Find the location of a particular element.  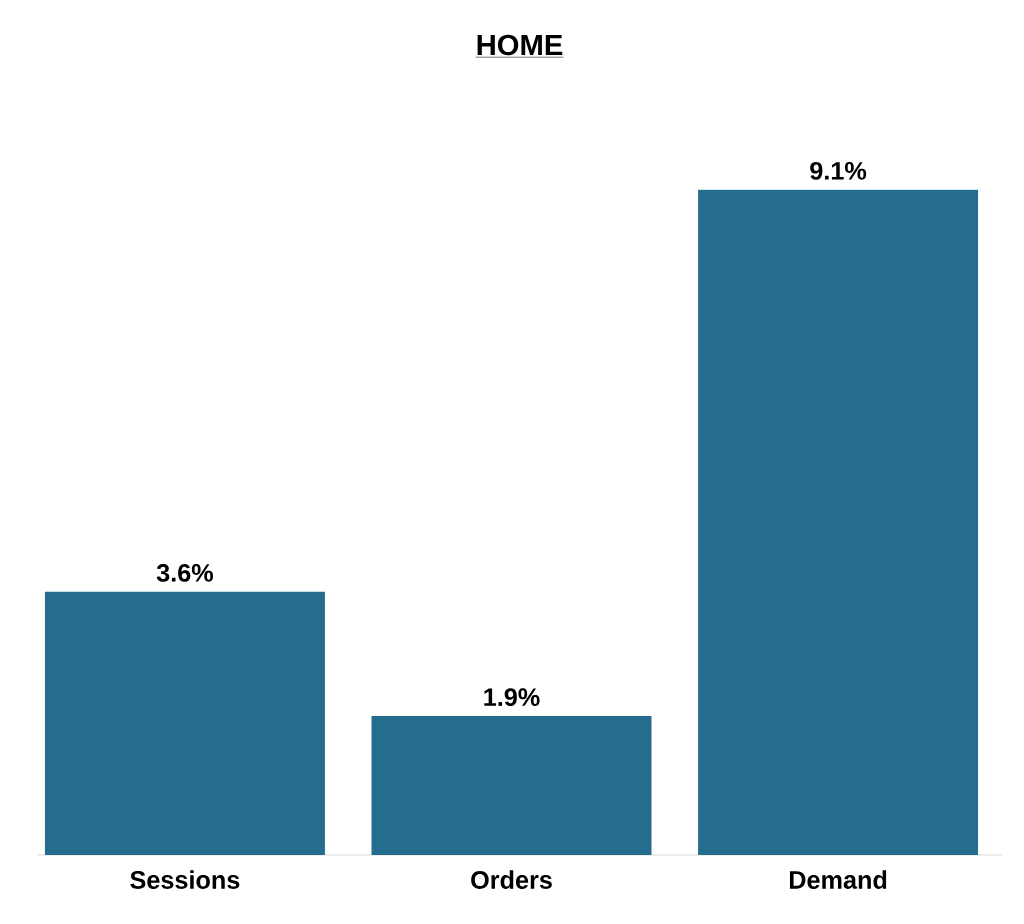

data-label: 3.6% is located at coordinates (185, 572).